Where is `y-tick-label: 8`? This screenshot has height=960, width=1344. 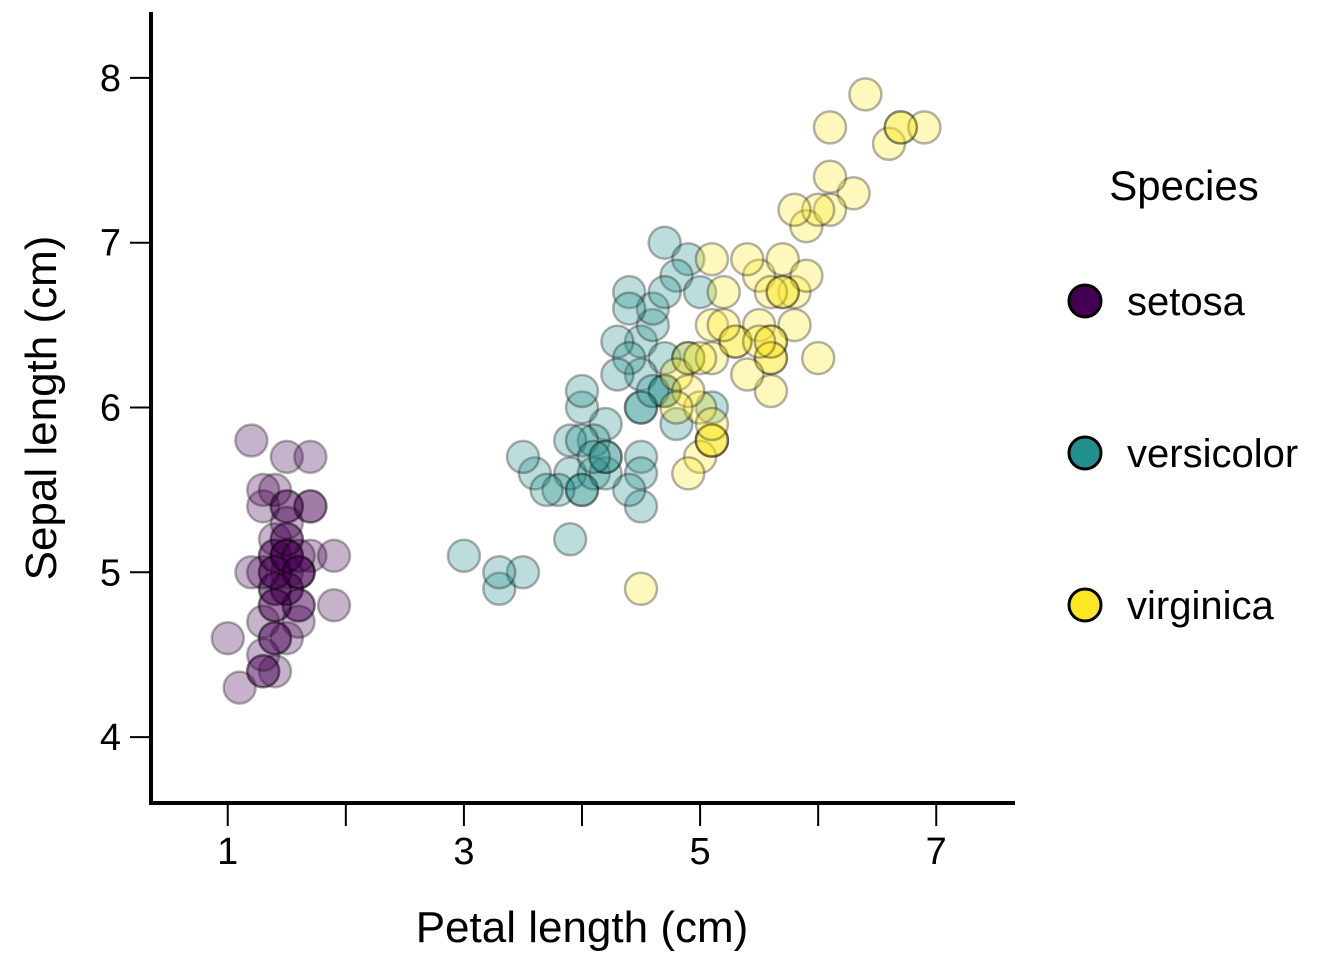
y-tick-label: 8 is located at coordinates (110, 79).